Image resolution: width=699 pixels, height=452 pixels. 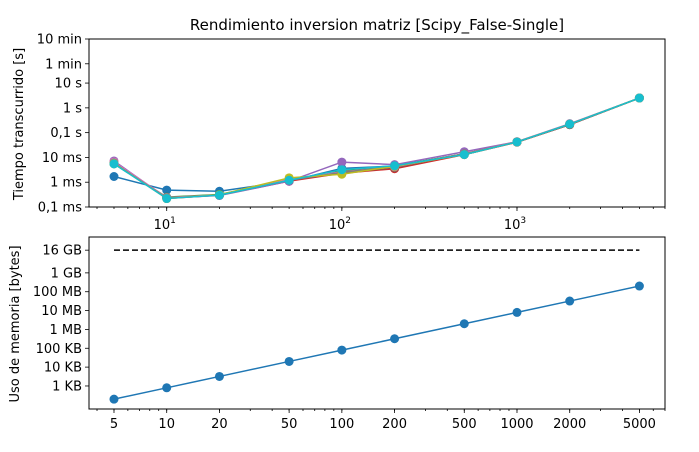 I want to click on y-tick-label: 10 ms, so click(x=62, y=158).